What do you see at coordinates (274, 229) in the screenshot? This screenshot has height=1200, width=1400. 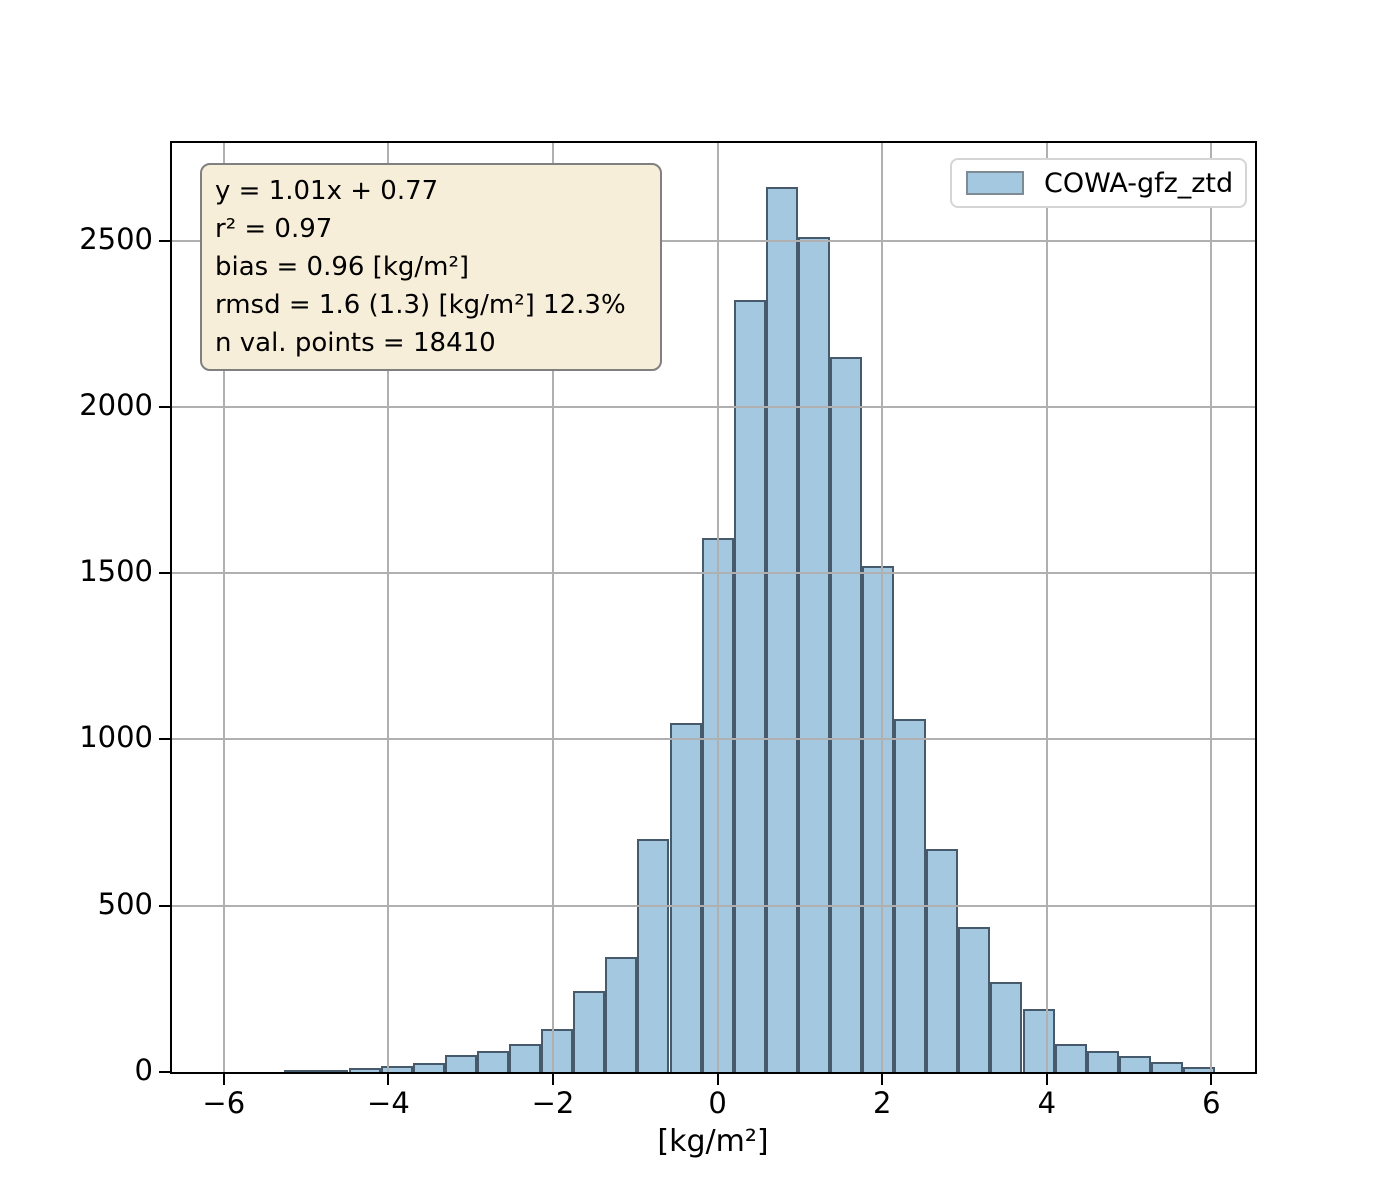 I see `stats-line-r-squared: r² = 0.97` at bounding box center [274, 229].